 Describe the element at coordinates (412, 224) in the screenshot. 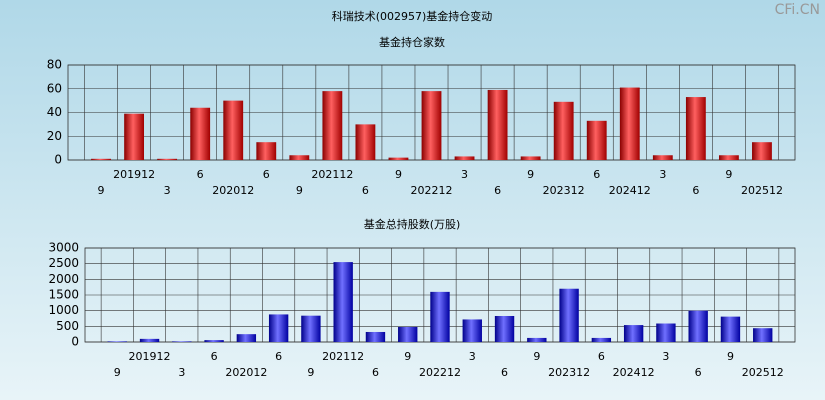

I see `chart-title: 基金总持股数(万股)` at that location.